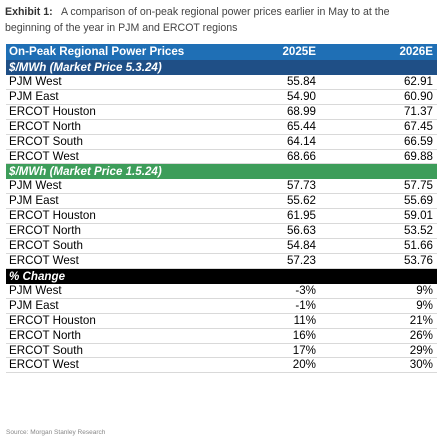 The width and height of the screenshot is (442, 445). I want to click on value-2025e: 57.73, so click(261, 187).